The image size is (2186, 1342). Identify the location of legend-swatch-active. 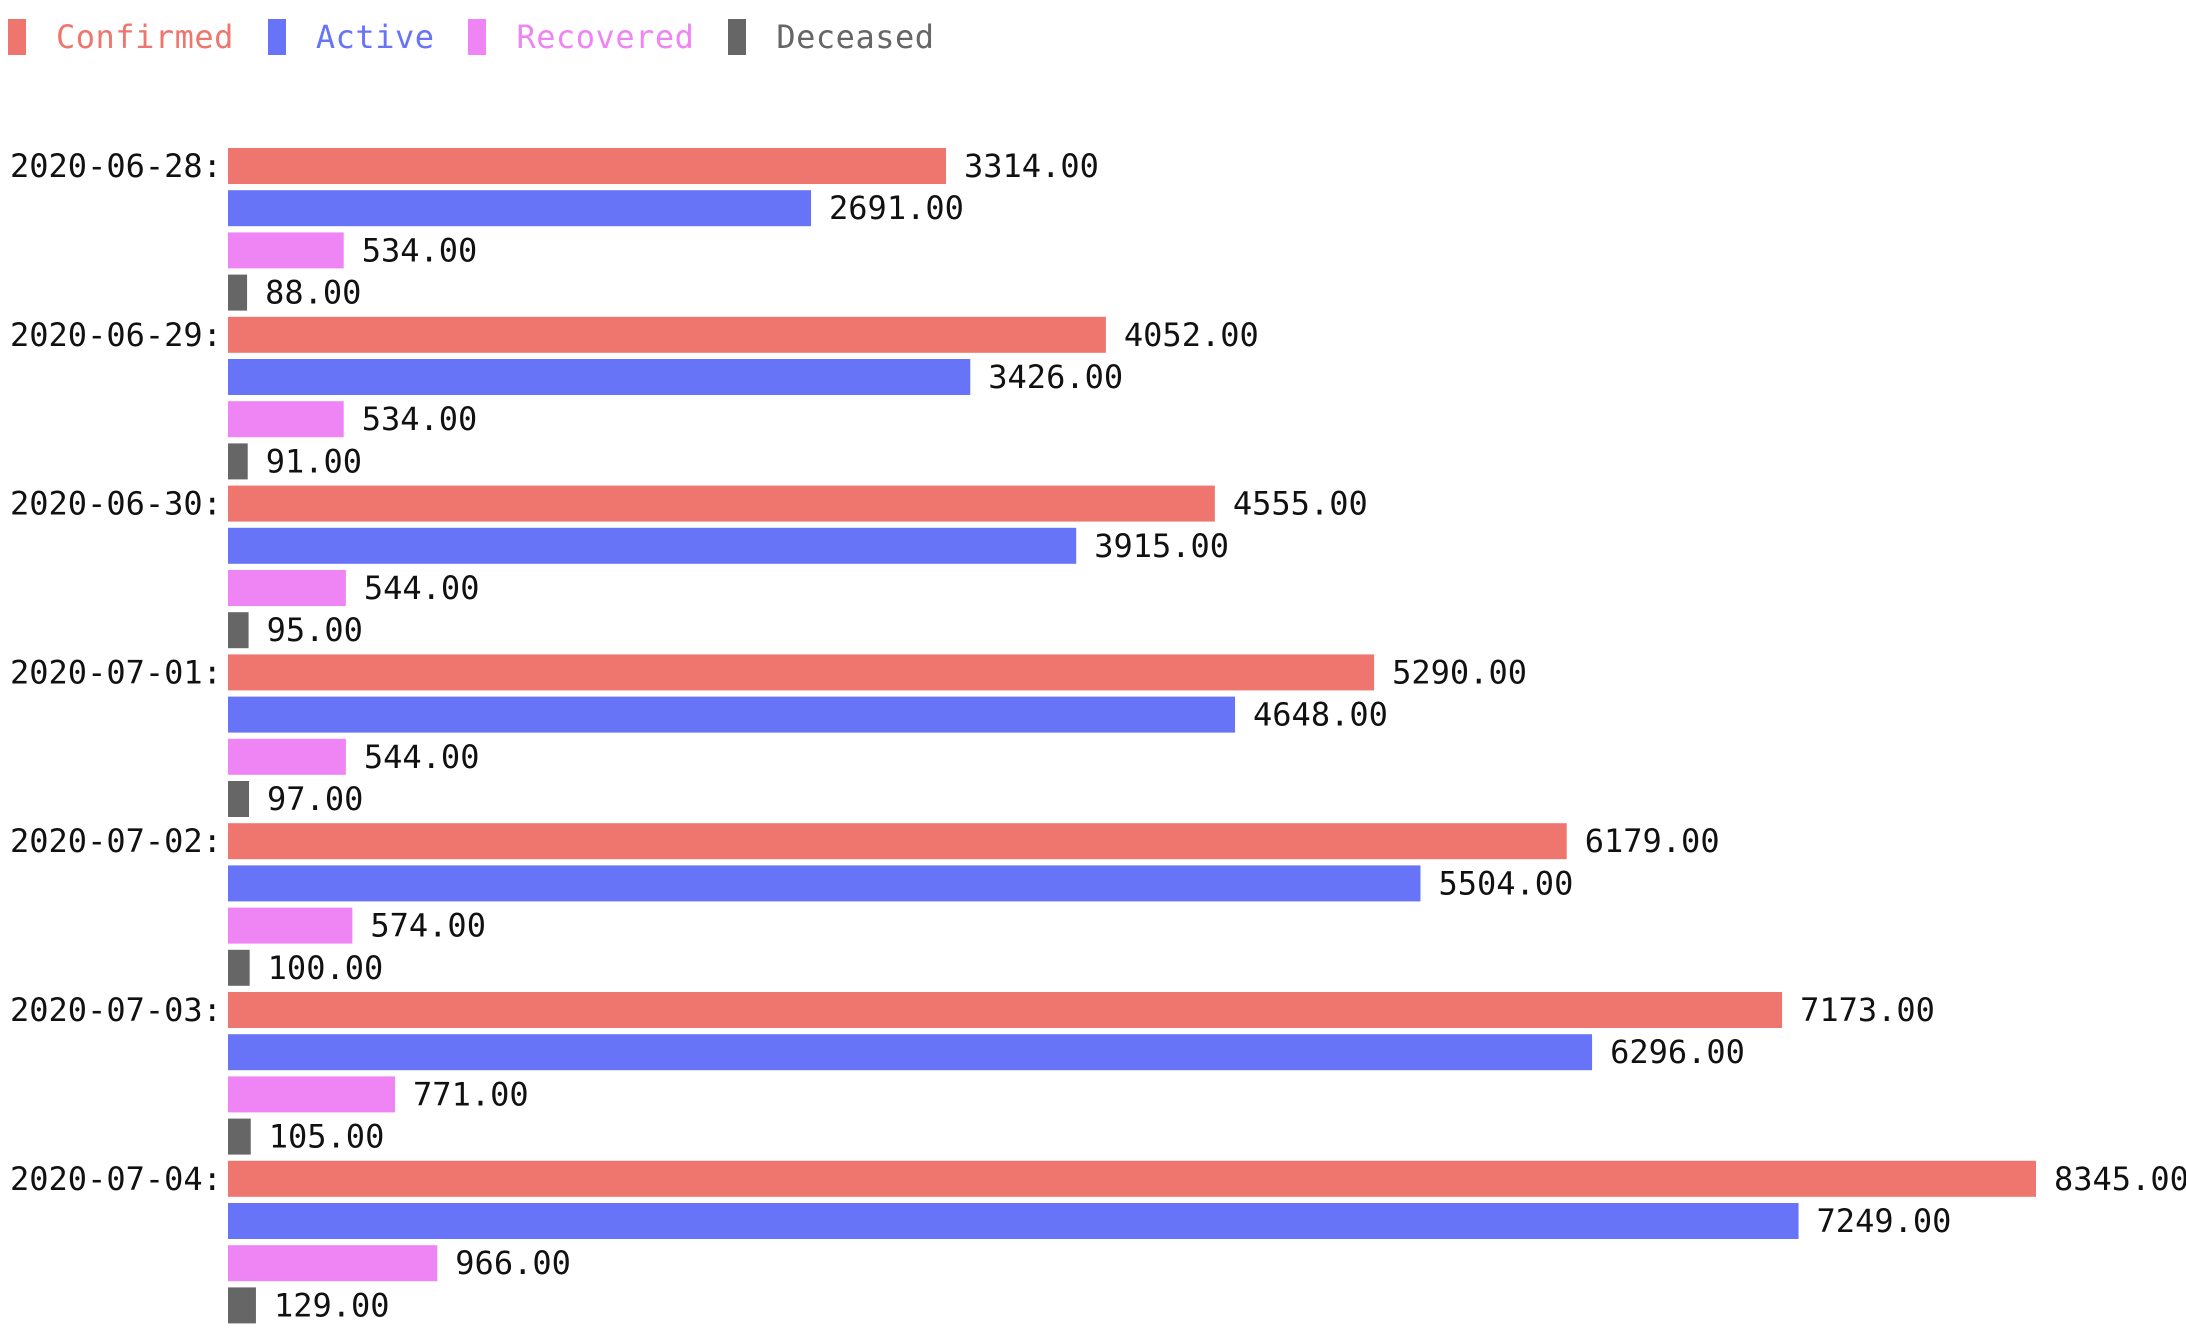
(276, 37).